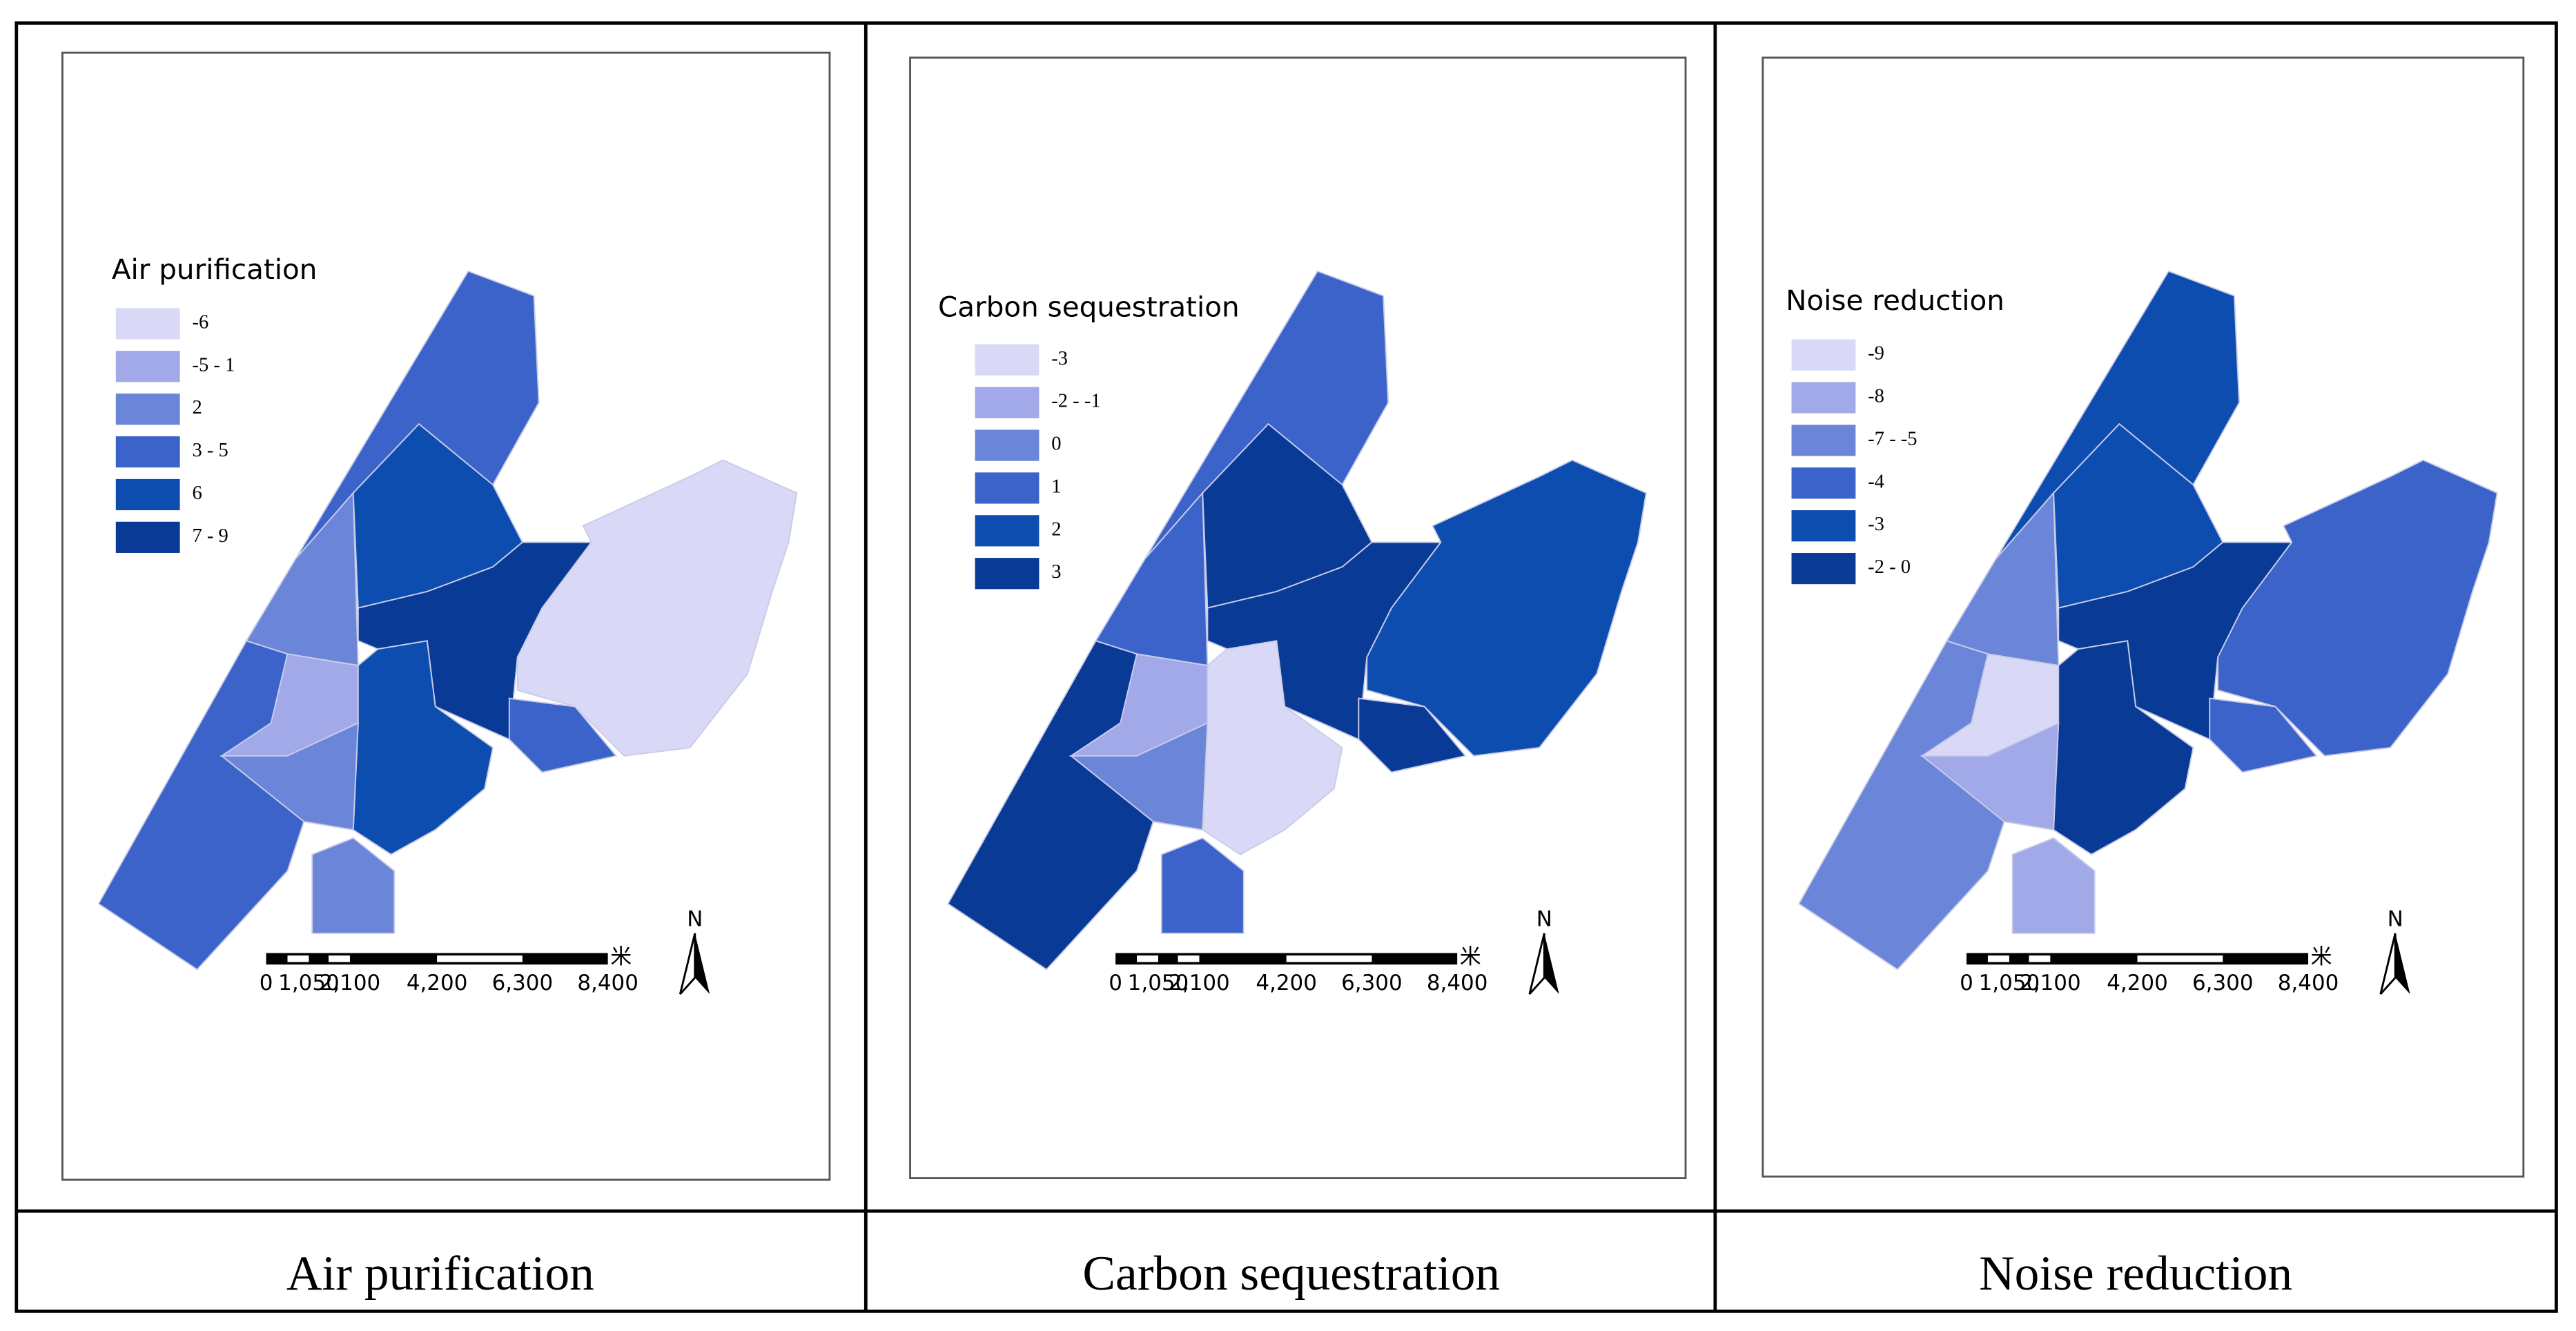 The image size is (2576, 1331). Describe the element at coordinates (197, 493) in the screenshot. I see `legend-label: 6` at that location.